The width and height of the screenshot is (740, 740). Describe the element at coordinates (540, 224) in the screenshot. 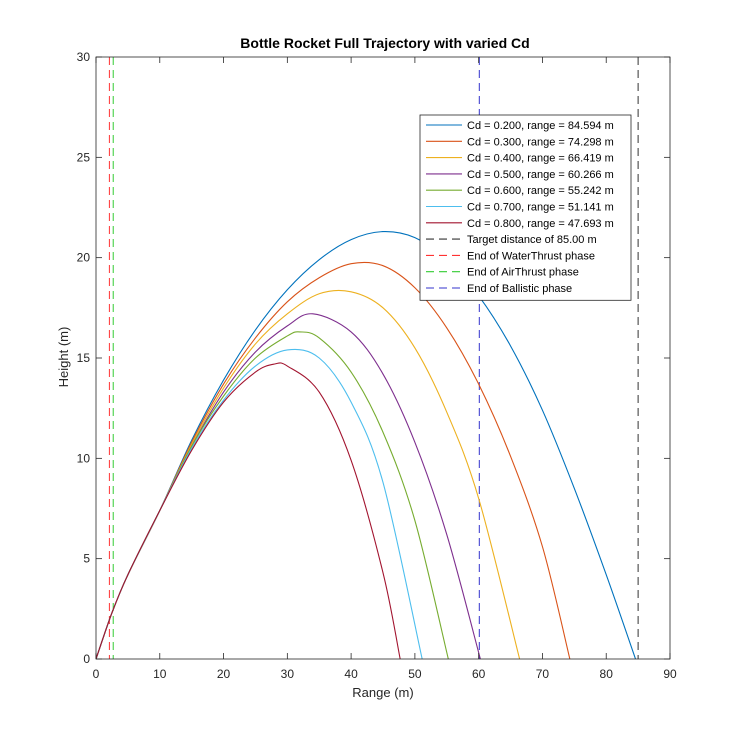

I see `legend-label: Cd = 0.800, range = 47.693 m` at that location.